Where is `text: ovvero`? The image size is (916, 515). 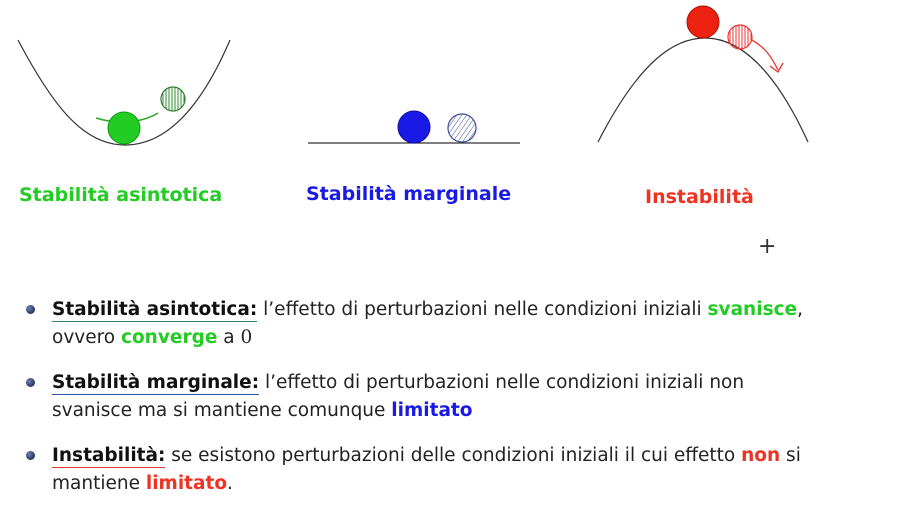 text: ovvero is located at coordinates (86, 337).